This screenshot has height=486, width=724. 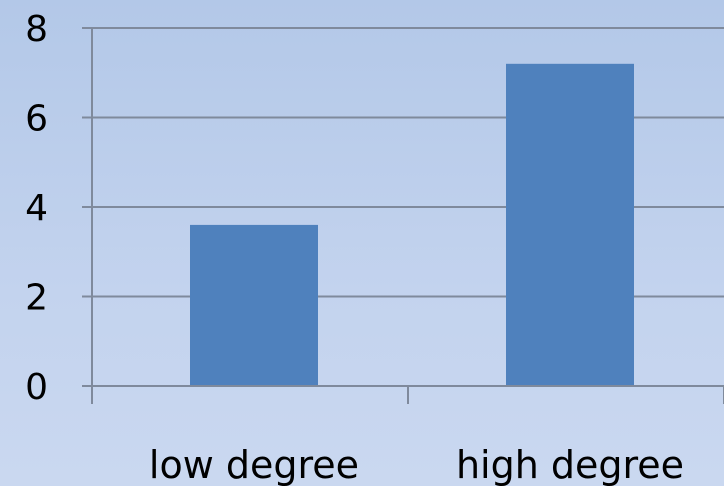 What do you see at coordinates (570, 464) in the screenshot?
I see `x-tick-label: high degree` at bounding box center [570, 464].